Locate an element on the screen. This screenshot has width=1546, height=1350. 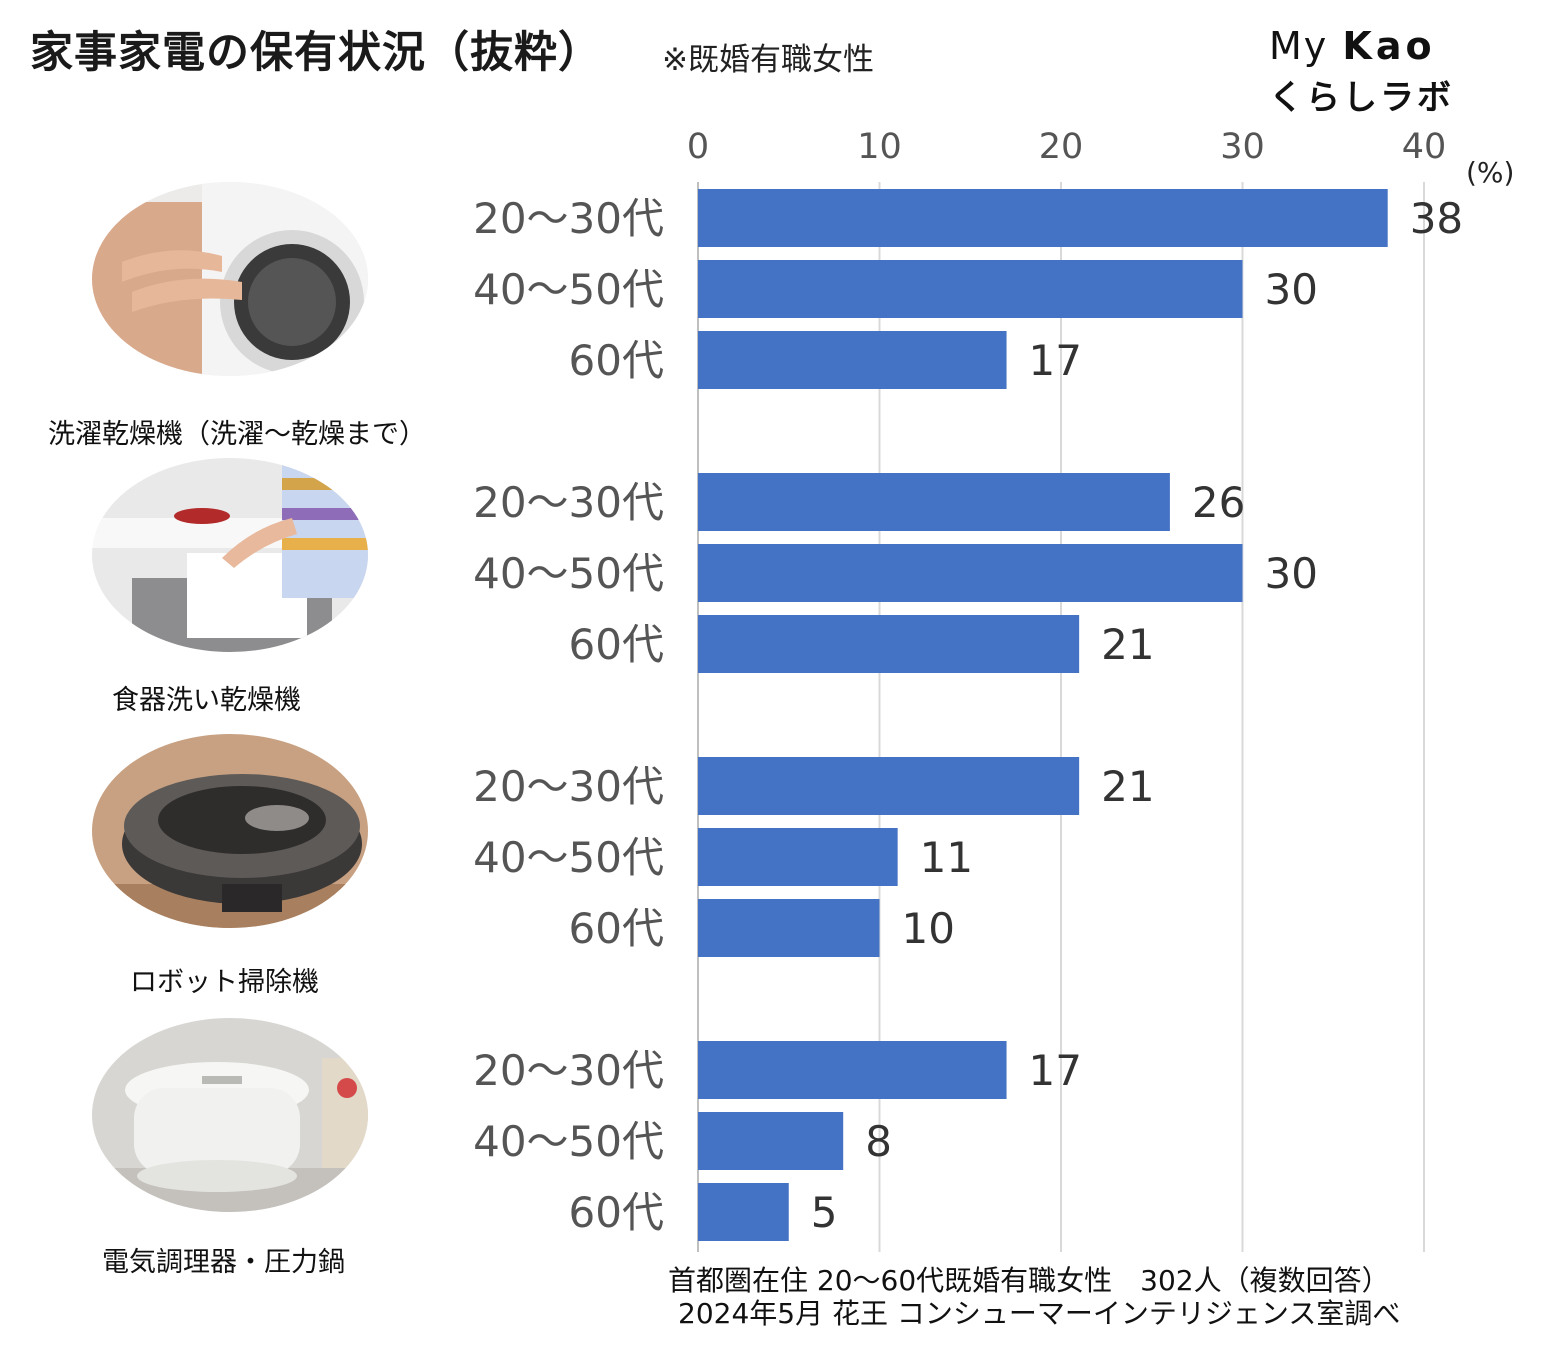
category-label-washer: 洗濯乾燥機（洗濯～乾燥まで） is located at coordinates (237, 434).